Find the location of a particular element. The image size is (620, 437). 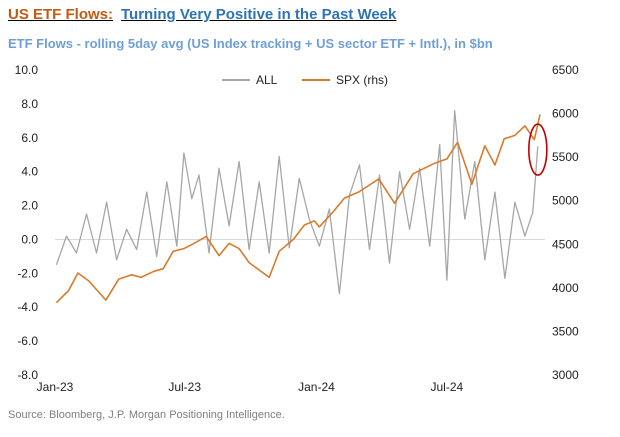

y-left-tick-label: -4.0 is located at coordinates (27, 307).